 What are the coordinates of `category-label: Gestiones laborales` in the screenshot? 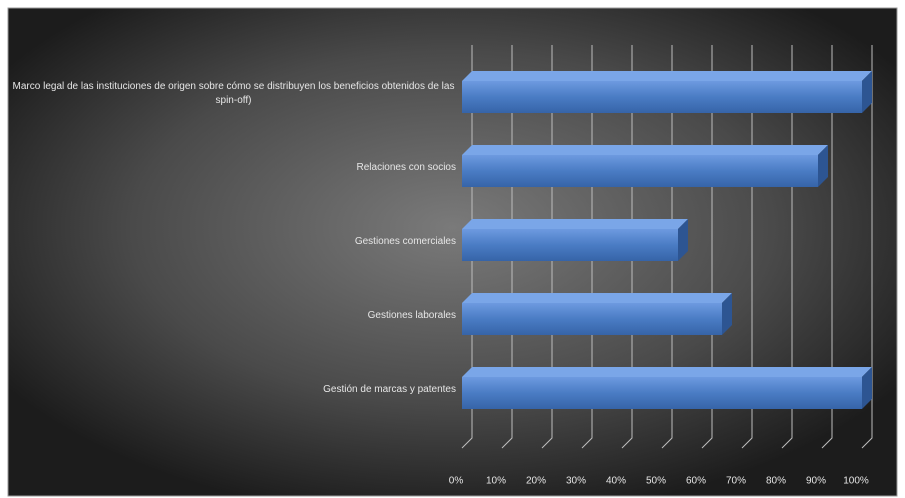 It's located at (411, 315).